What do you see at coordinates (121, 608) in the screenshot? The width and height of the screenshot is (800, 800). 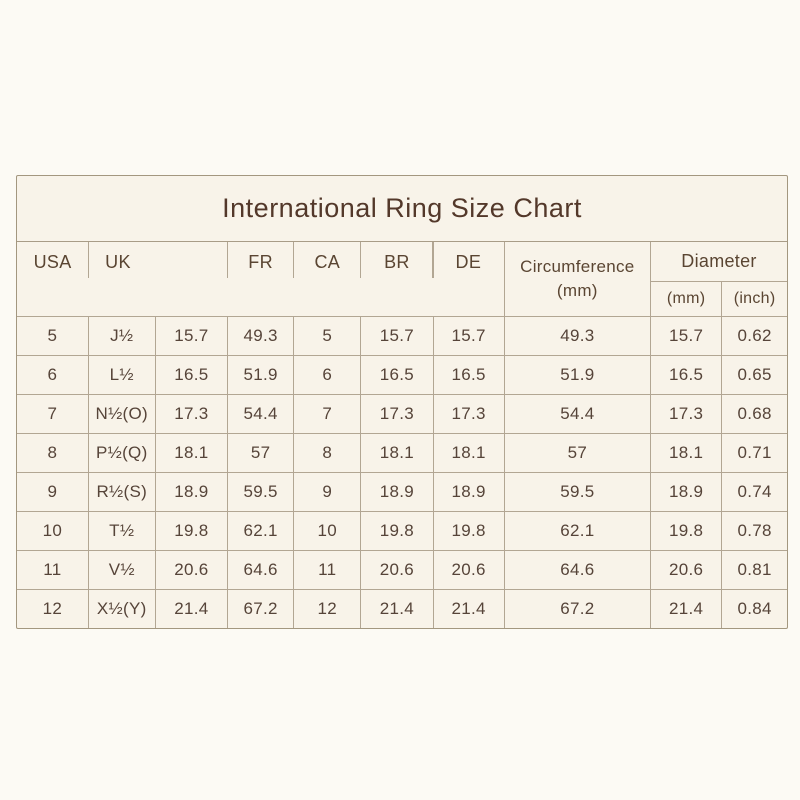 I see `cell-uk-size: X½(Y)` at bounding box center [121, 608].